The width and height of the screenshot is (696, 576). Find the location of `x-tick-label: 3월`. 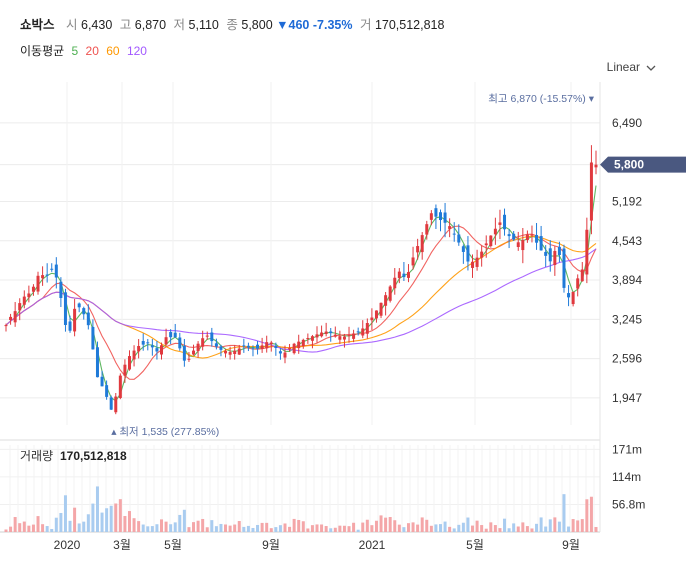

x-tick-label: 3월 is located at coordinates (122, 545).